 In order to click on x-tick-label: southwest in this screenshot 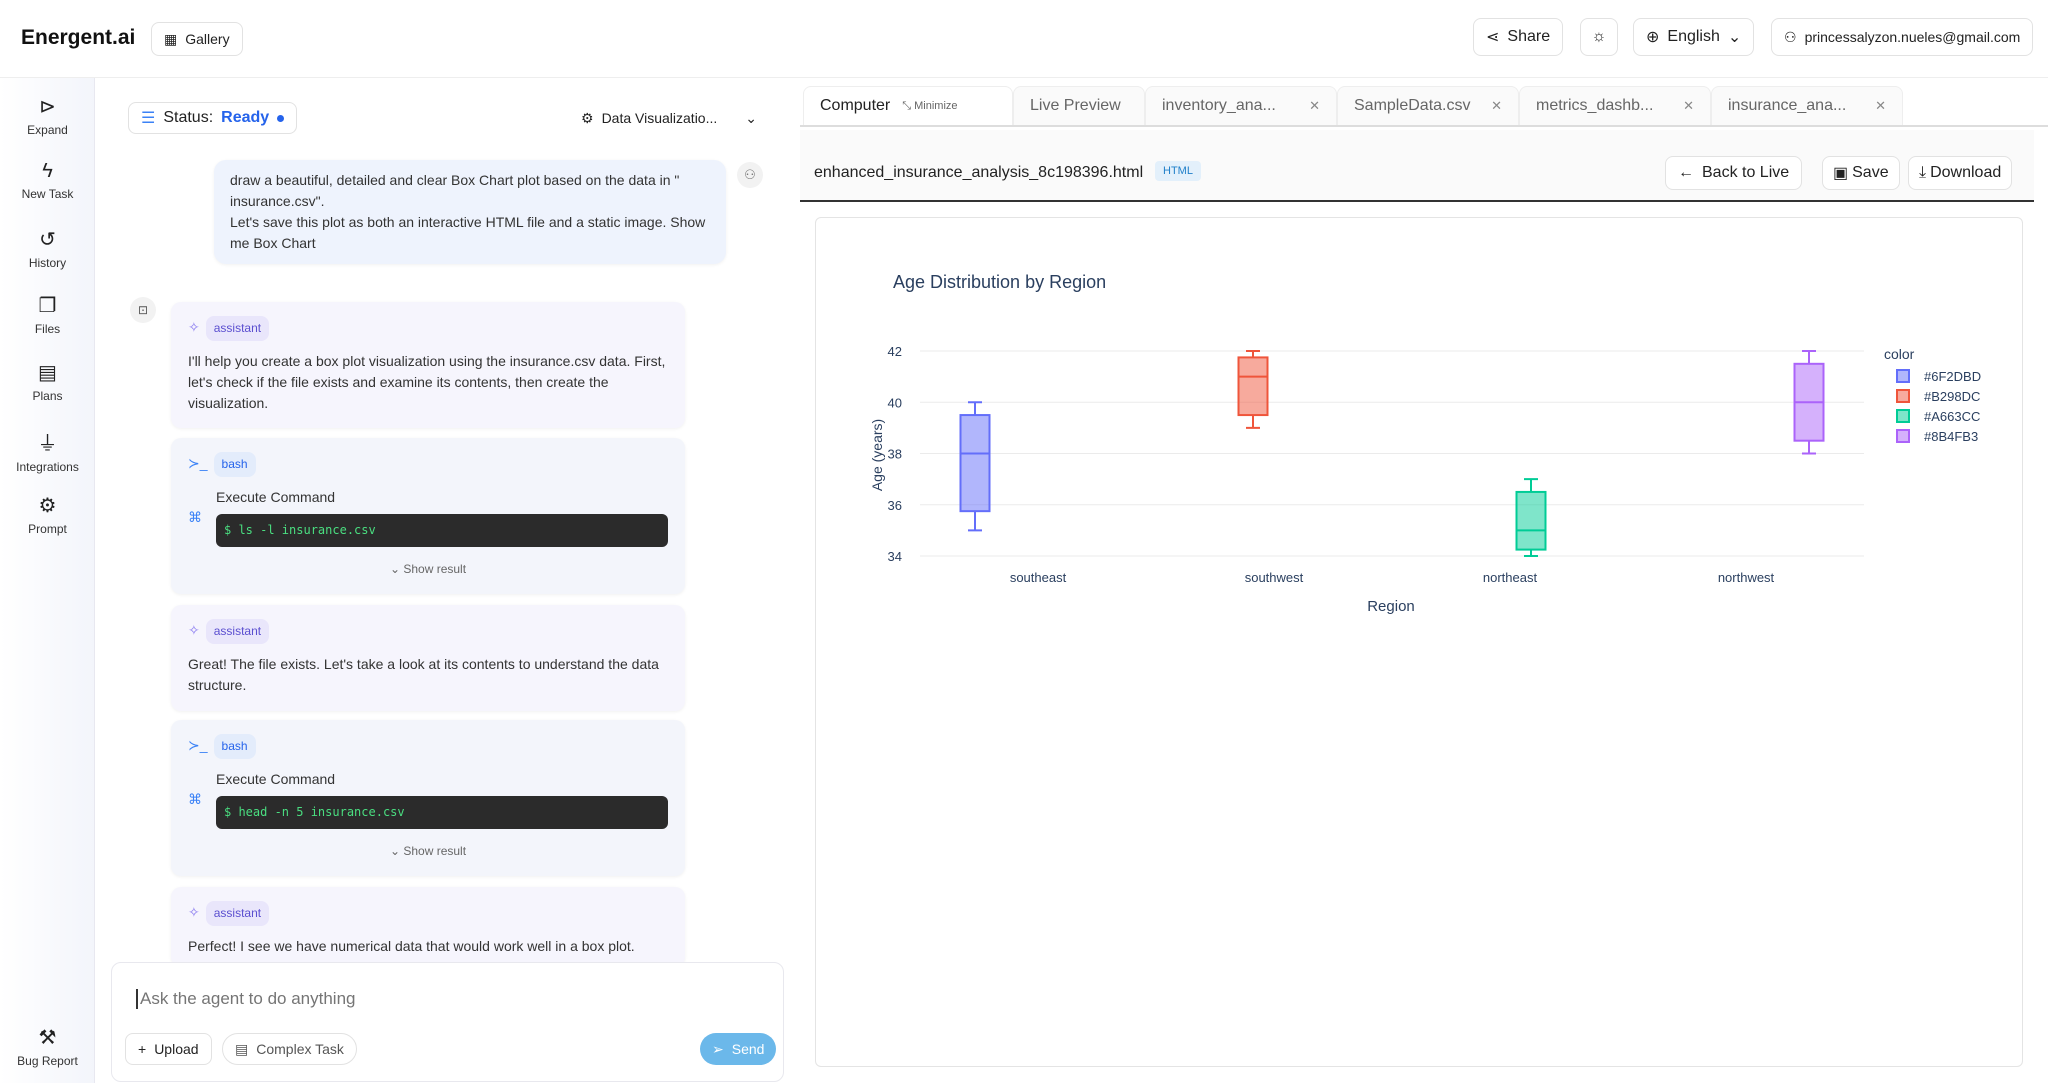, I will do `click(1274, 577)`.